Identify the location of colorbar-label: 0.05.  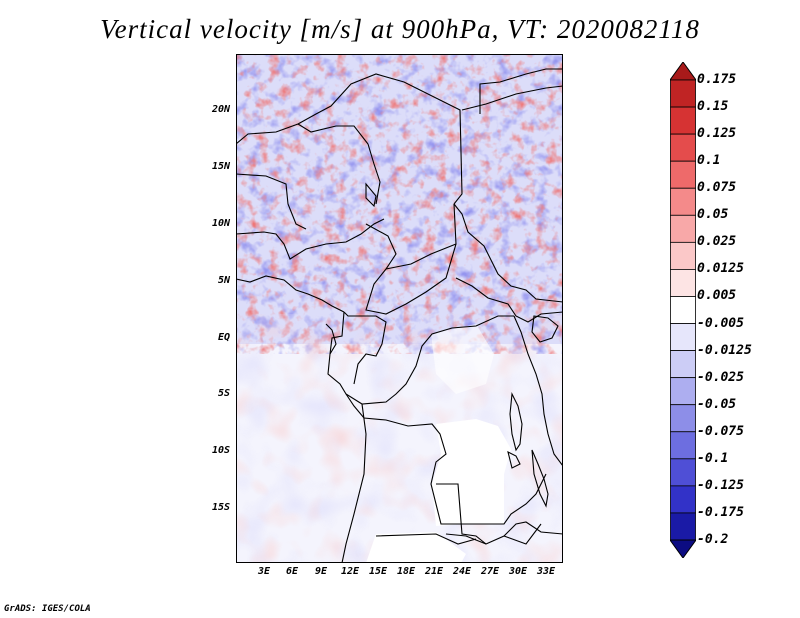
(713, 215).